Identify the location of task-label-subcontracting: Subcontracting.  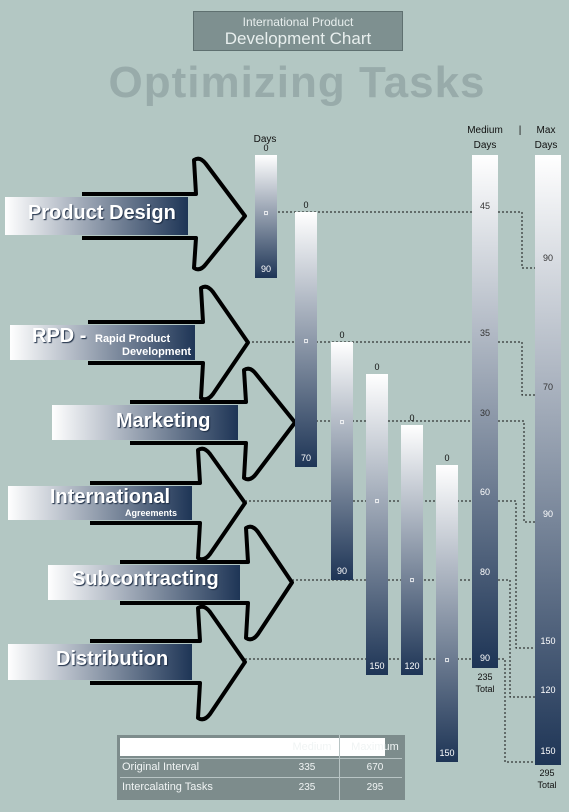
(145, 579).